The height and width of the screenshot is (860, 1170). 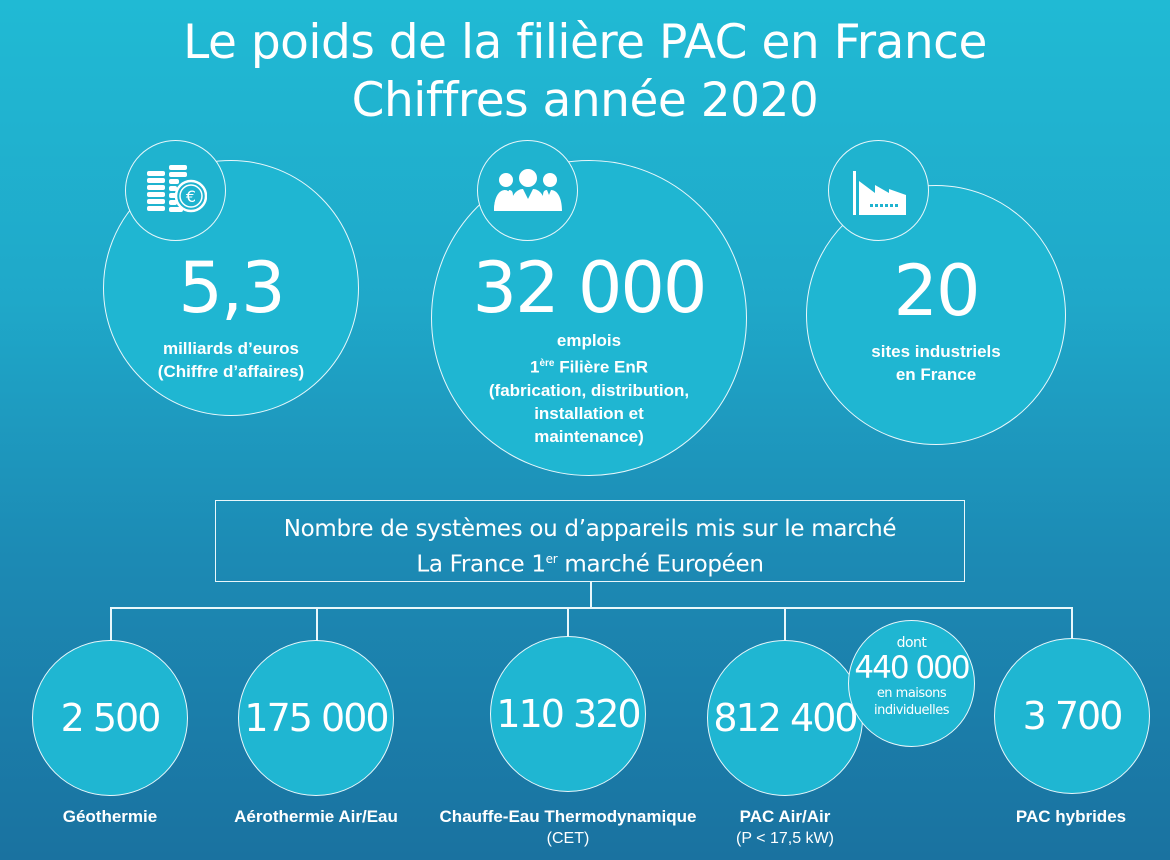 I want to click on connector-geothermie, so click(x=111, y=624).